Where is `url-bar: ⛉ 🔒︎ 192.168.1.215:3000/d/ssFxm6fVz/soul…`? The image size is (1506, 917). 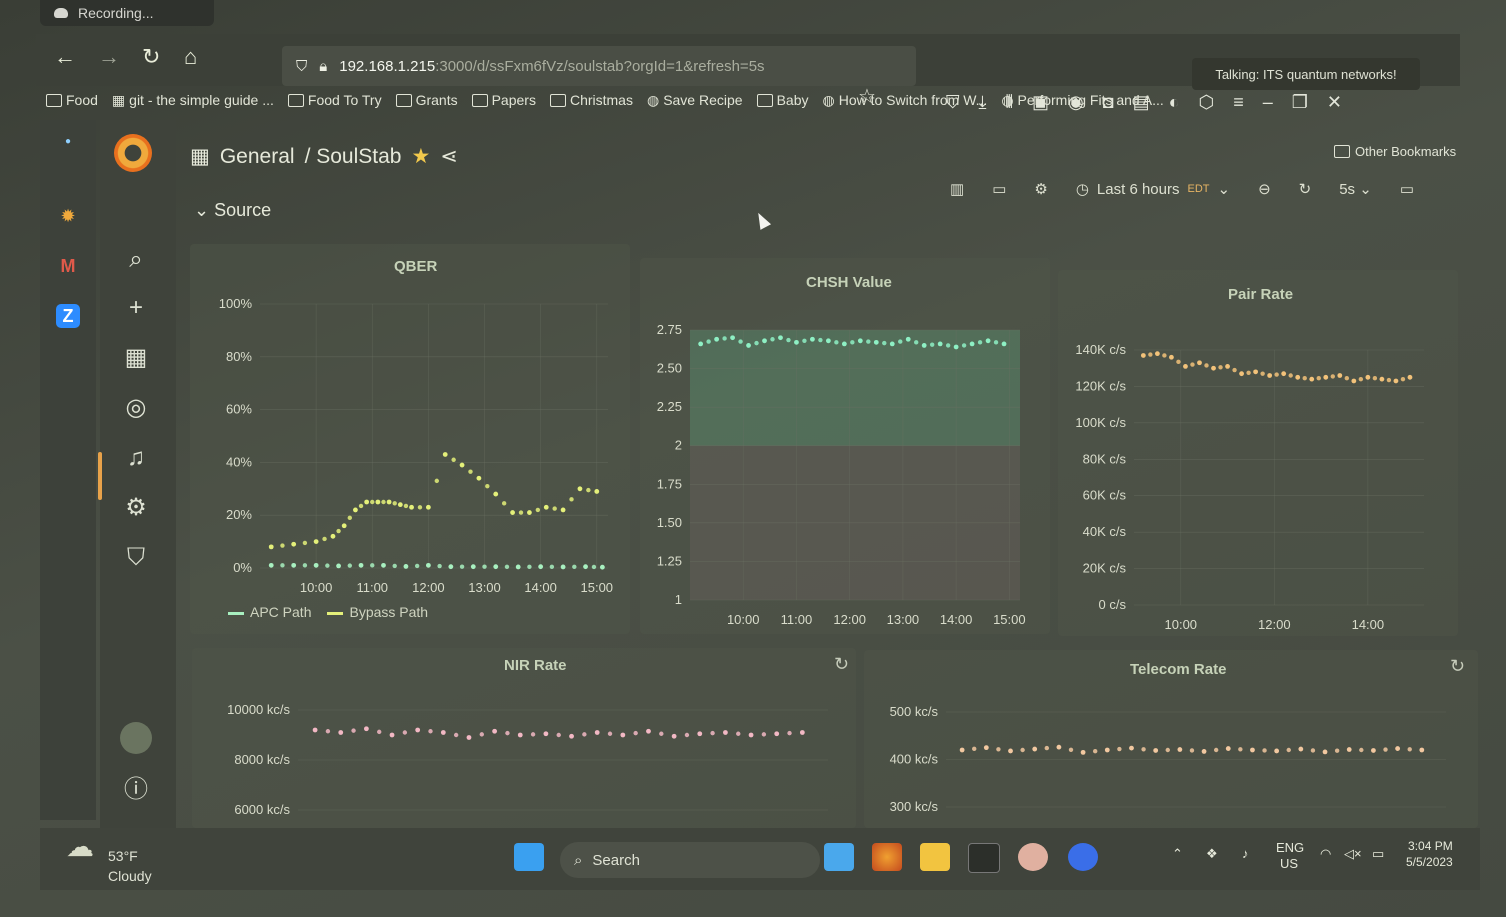
url-bar: ⛉ 🔒︎ 192.168.1.215:3000/d/ssFxm6fVz/soul… is located at coordinates (599, 66).